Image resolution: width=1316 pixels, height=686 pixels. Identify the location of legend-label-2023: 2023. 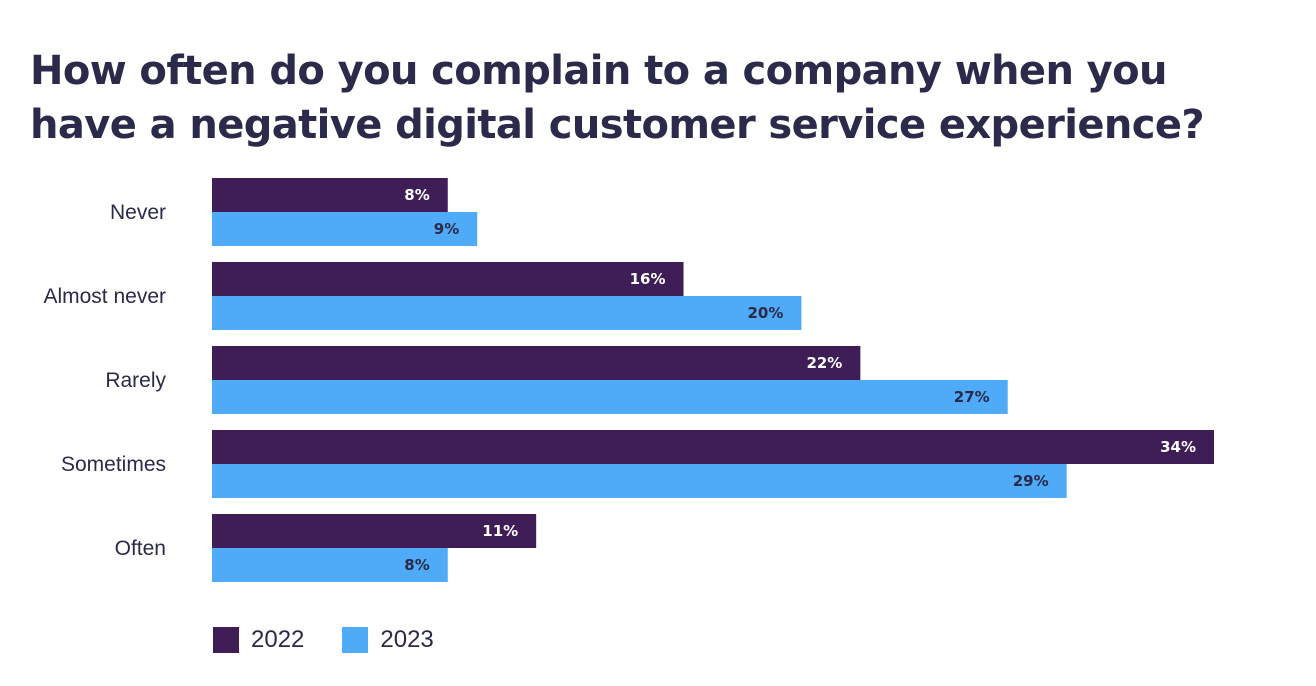
(407, 639).